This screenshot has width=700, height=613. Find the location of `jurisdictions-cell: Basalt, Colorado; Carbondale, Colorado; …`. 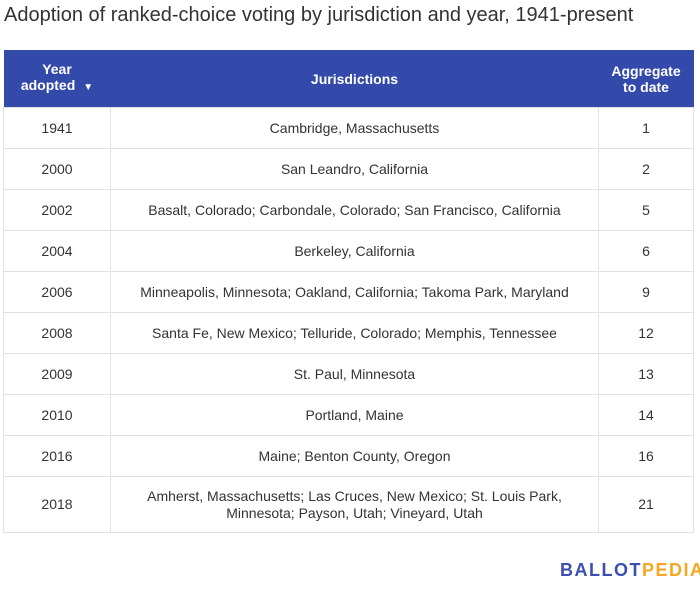

jurisdictions-cell: Basalt, Colorado; Carbondale, Colorado; … is located at coordinates (354, 210).